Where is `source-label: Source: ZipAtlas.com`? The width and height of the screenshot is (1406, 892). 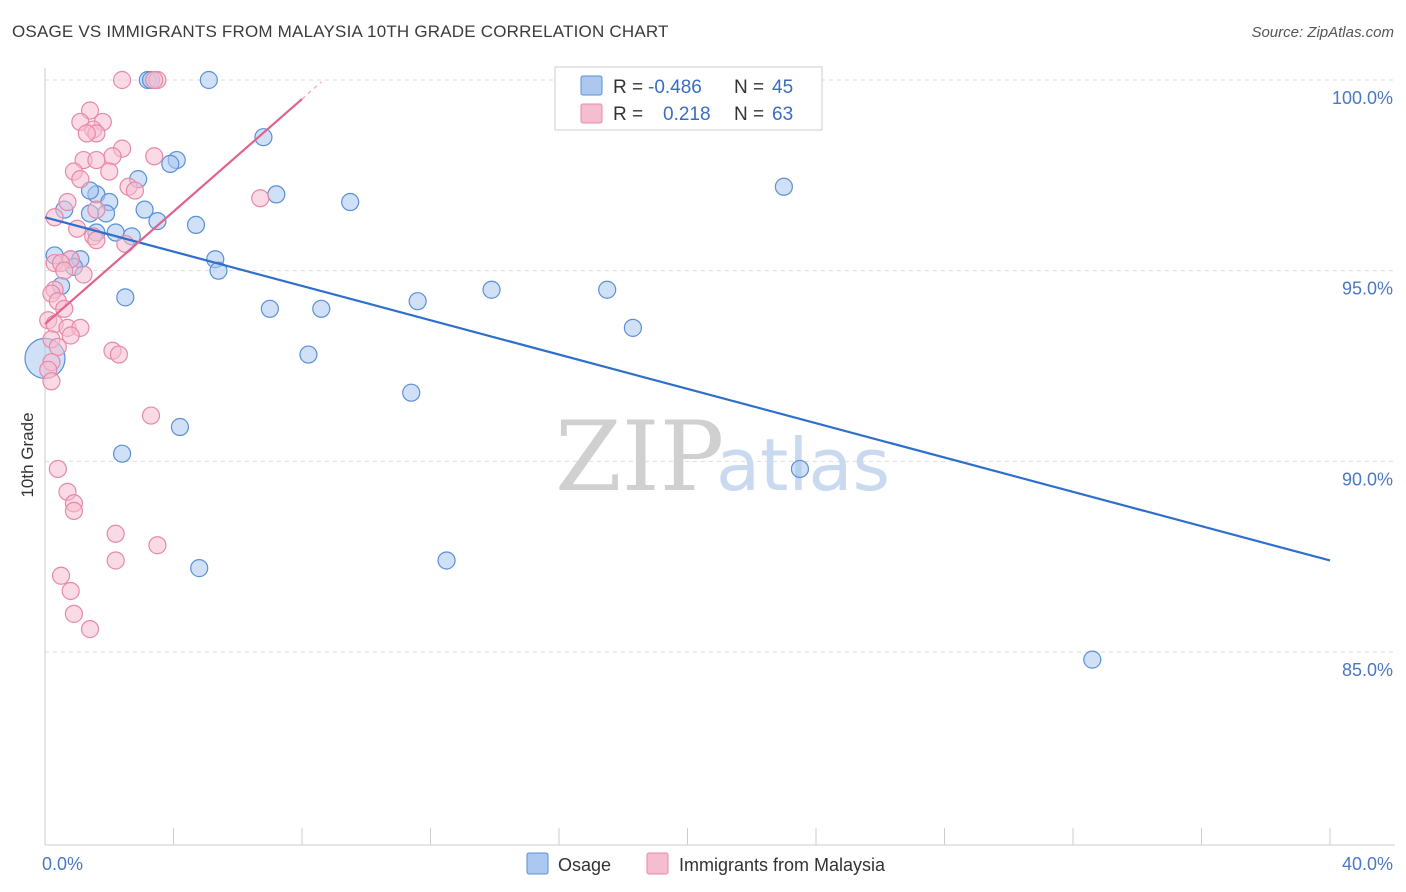
source-label: Source: ZipAtlas.com is located at coordinates (1322, 32).